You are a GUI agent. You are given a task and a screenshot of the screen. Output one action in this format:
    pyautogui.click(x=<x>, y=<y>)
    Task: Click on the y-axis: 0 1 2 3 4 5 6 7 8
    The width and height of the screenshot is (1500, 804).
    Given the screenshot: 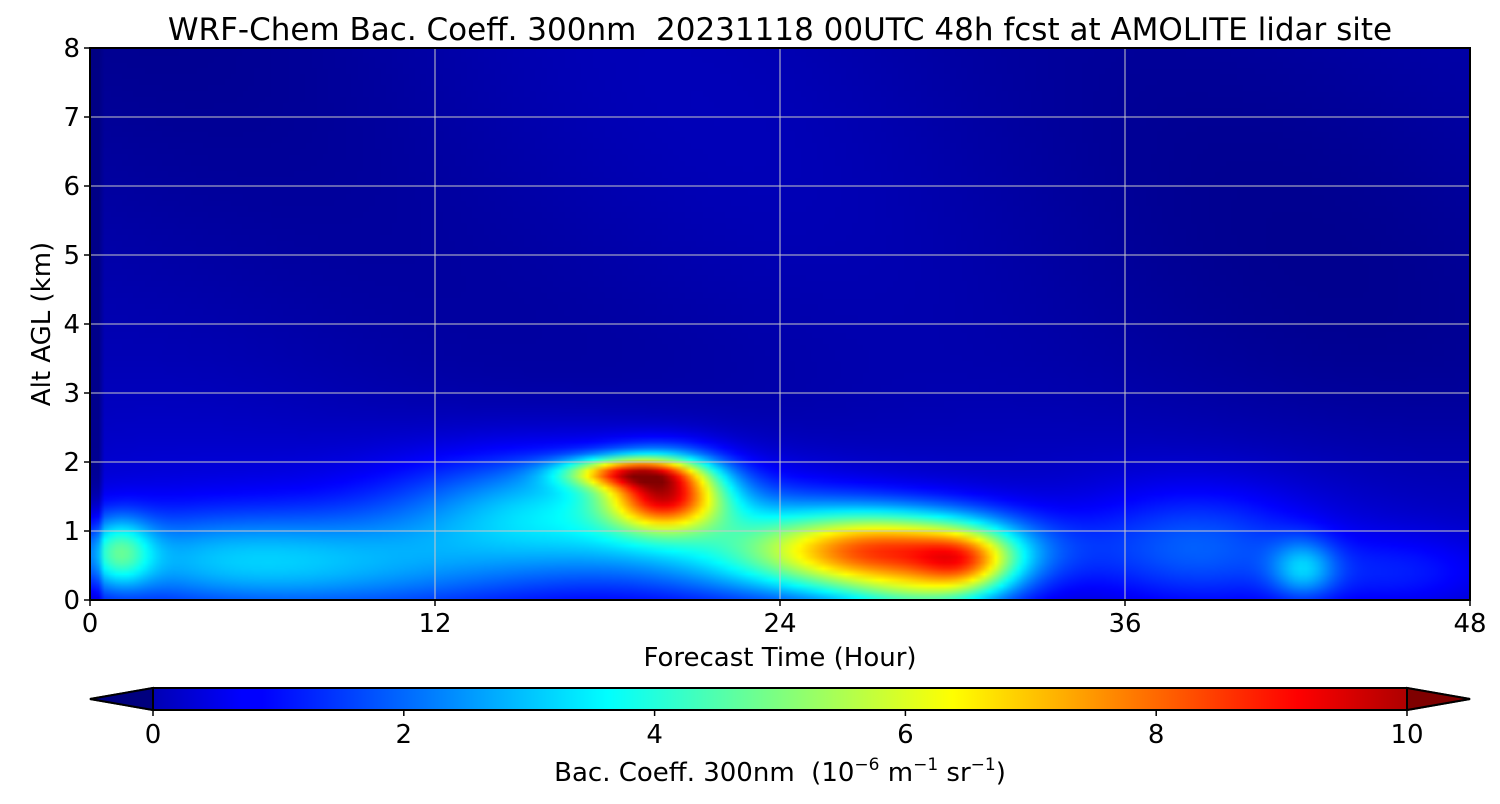 What is the action you would take?
    pyautogui.click(x=76, y=325)
    